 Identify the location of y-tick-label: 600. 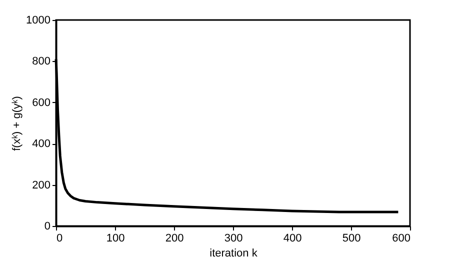
(41, 102).